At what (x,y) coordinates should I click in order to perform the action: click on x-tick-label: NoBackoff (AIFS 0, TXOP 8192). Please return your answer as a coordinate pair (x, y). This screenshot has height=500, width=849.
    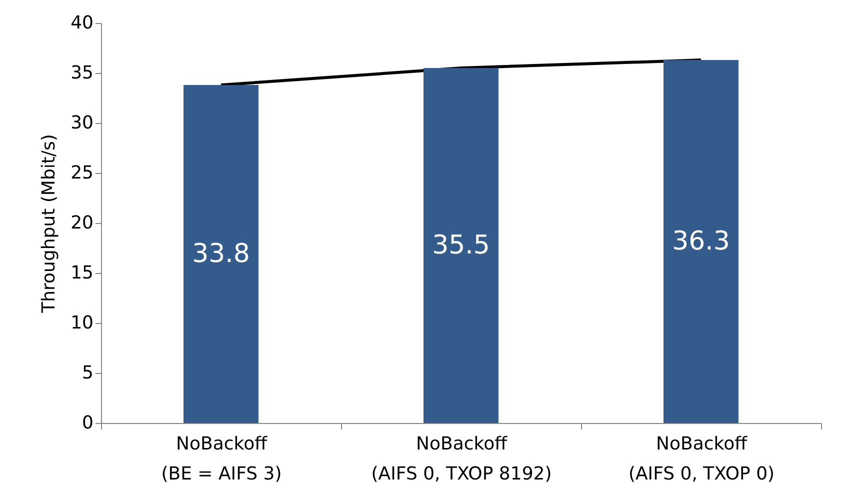
    Looking at the image, I should click on (461, 459).